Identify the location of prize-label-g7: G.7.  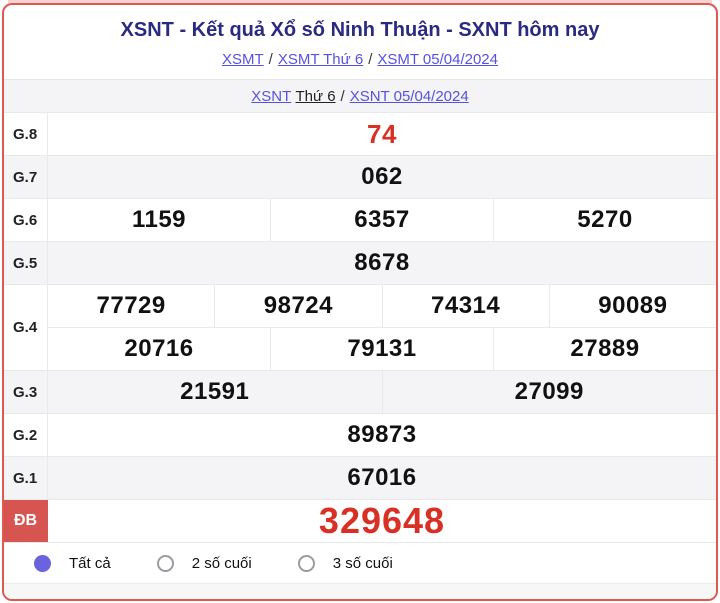
(26, 177).